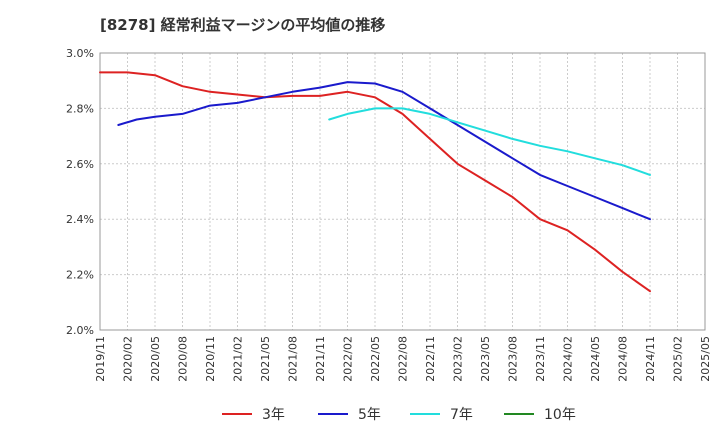 Image resolution: width=720 pixels, height=440 pixels. What do you see at coordinates (293, 359) in the screenshot?
I see `x-tick-label: 2021/08` at bounding box center [293, 359].